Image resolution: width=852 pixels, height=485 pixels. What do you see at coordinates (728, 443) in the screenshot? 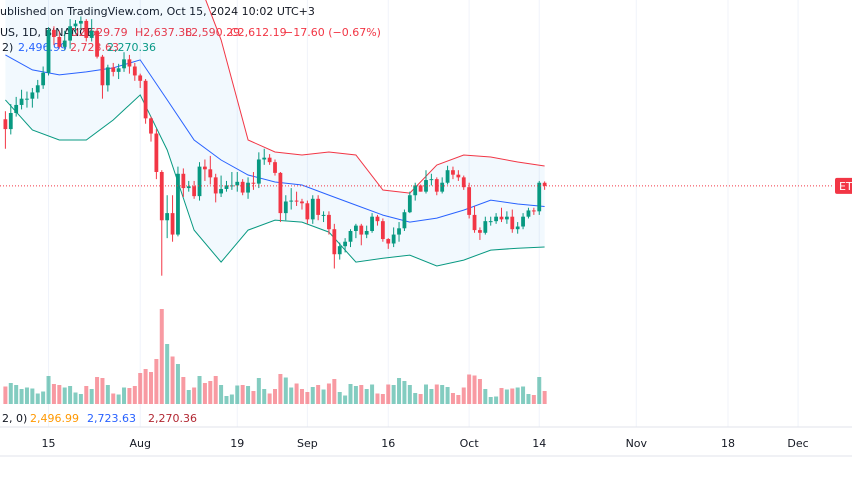
I see `x-tick-label: 18` at bounding box center [728, 443].